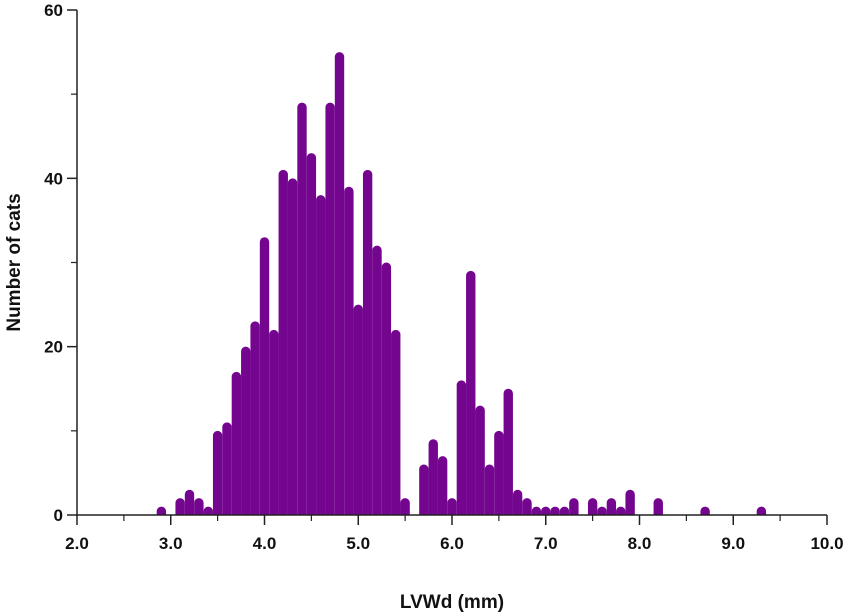 The height and width of the screenshot is (616, 850). What do you see at coordinates (53, 178) in the screenshot?
I see `y-tick-label: 40` at bounding box center [53, 178].